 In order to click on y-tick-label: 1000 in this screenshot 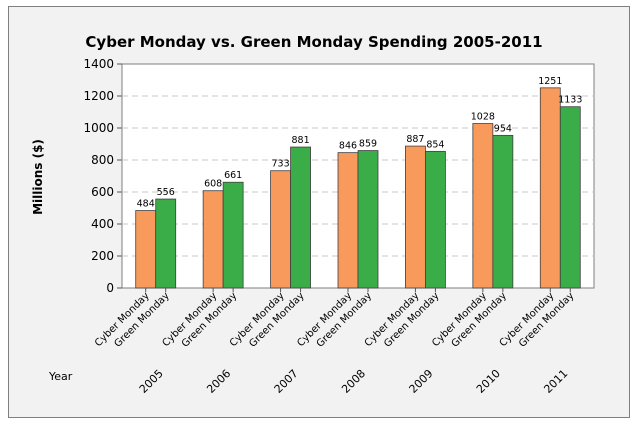, I will do `click(98, 128)`.